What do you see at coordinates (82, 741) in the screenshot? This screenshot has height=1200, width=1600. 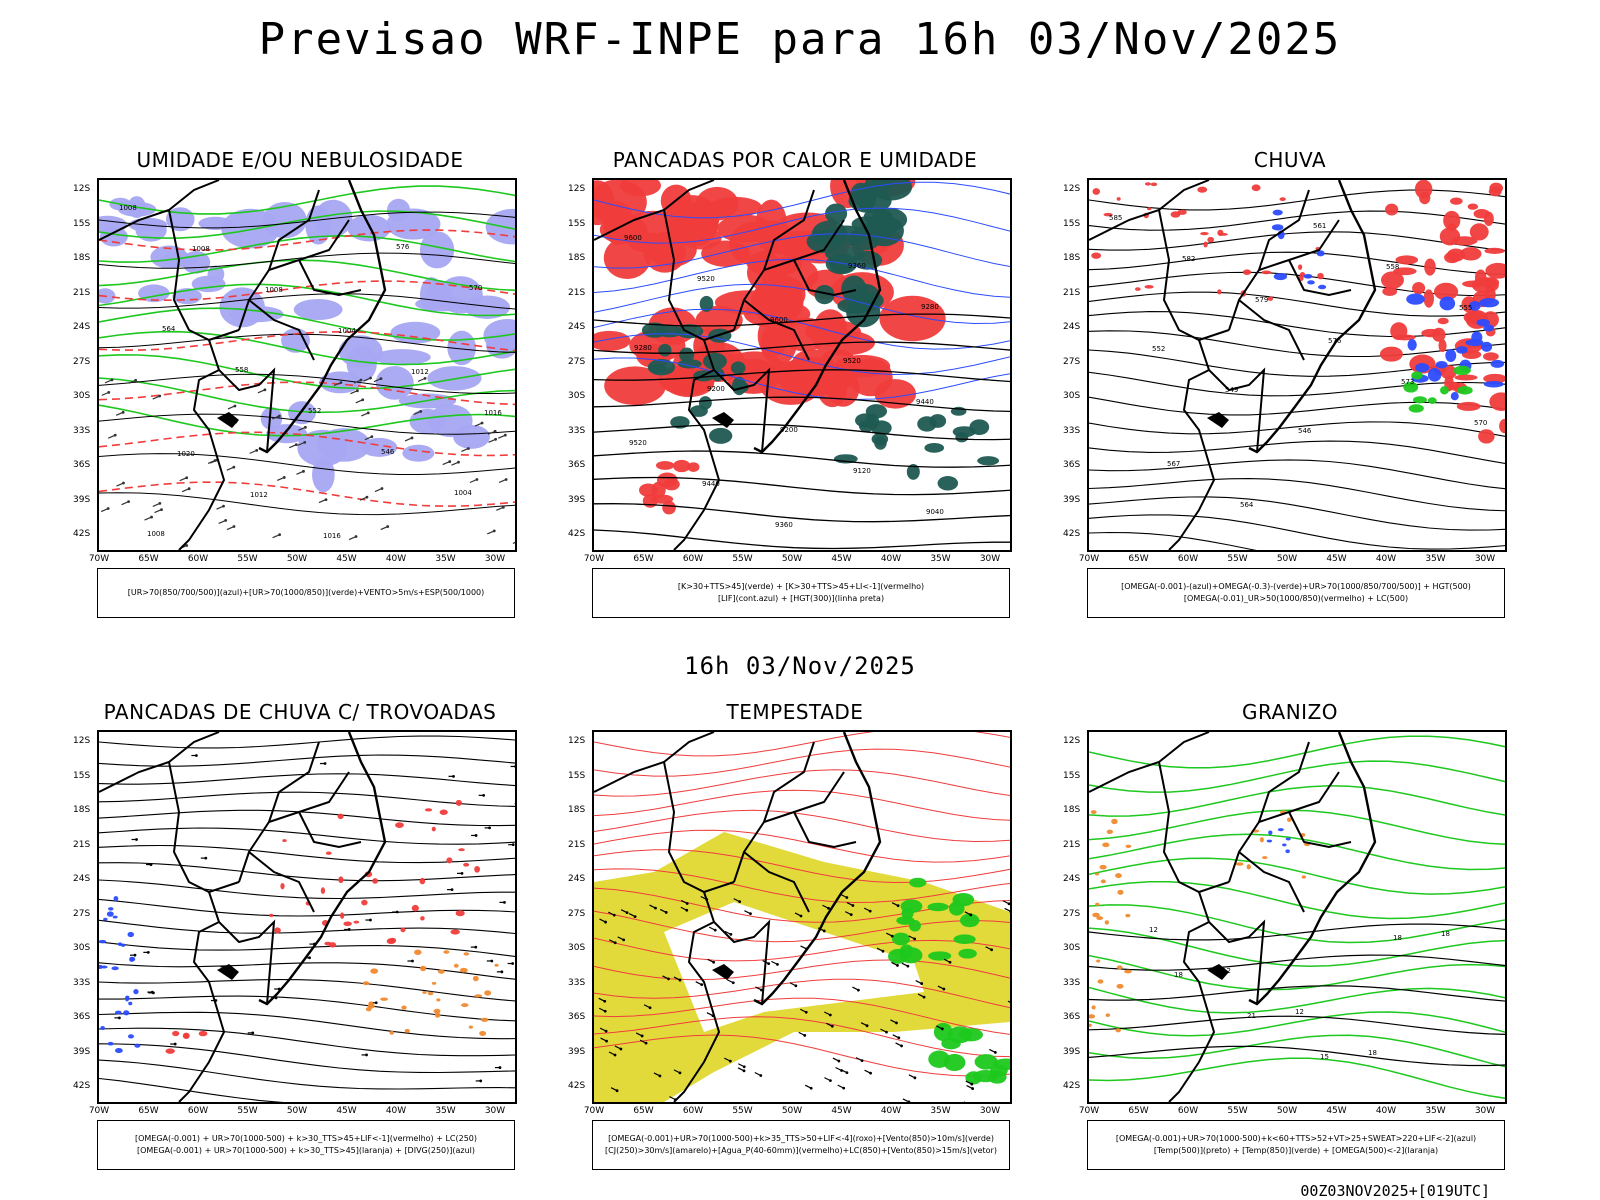 I see `lat-tick-label: 12S` at bounding box center [82, 741].